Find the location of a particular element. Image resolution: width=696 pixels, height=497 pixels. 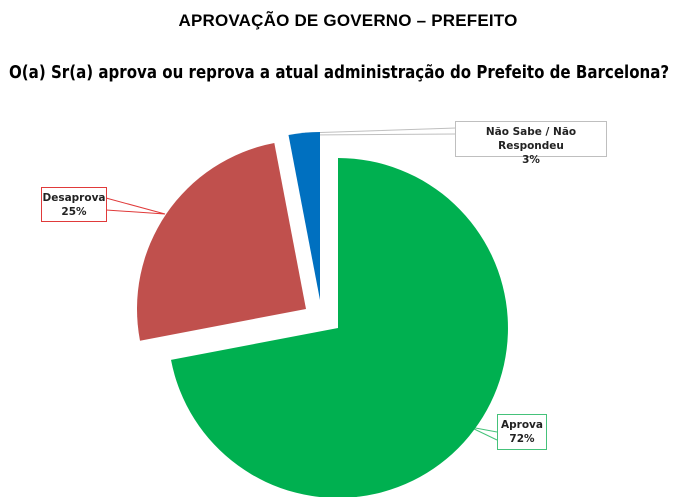

chart-title: APROVAÇÃO DE GOVERNO – PREFEITO is located at coordinates (348, 20).